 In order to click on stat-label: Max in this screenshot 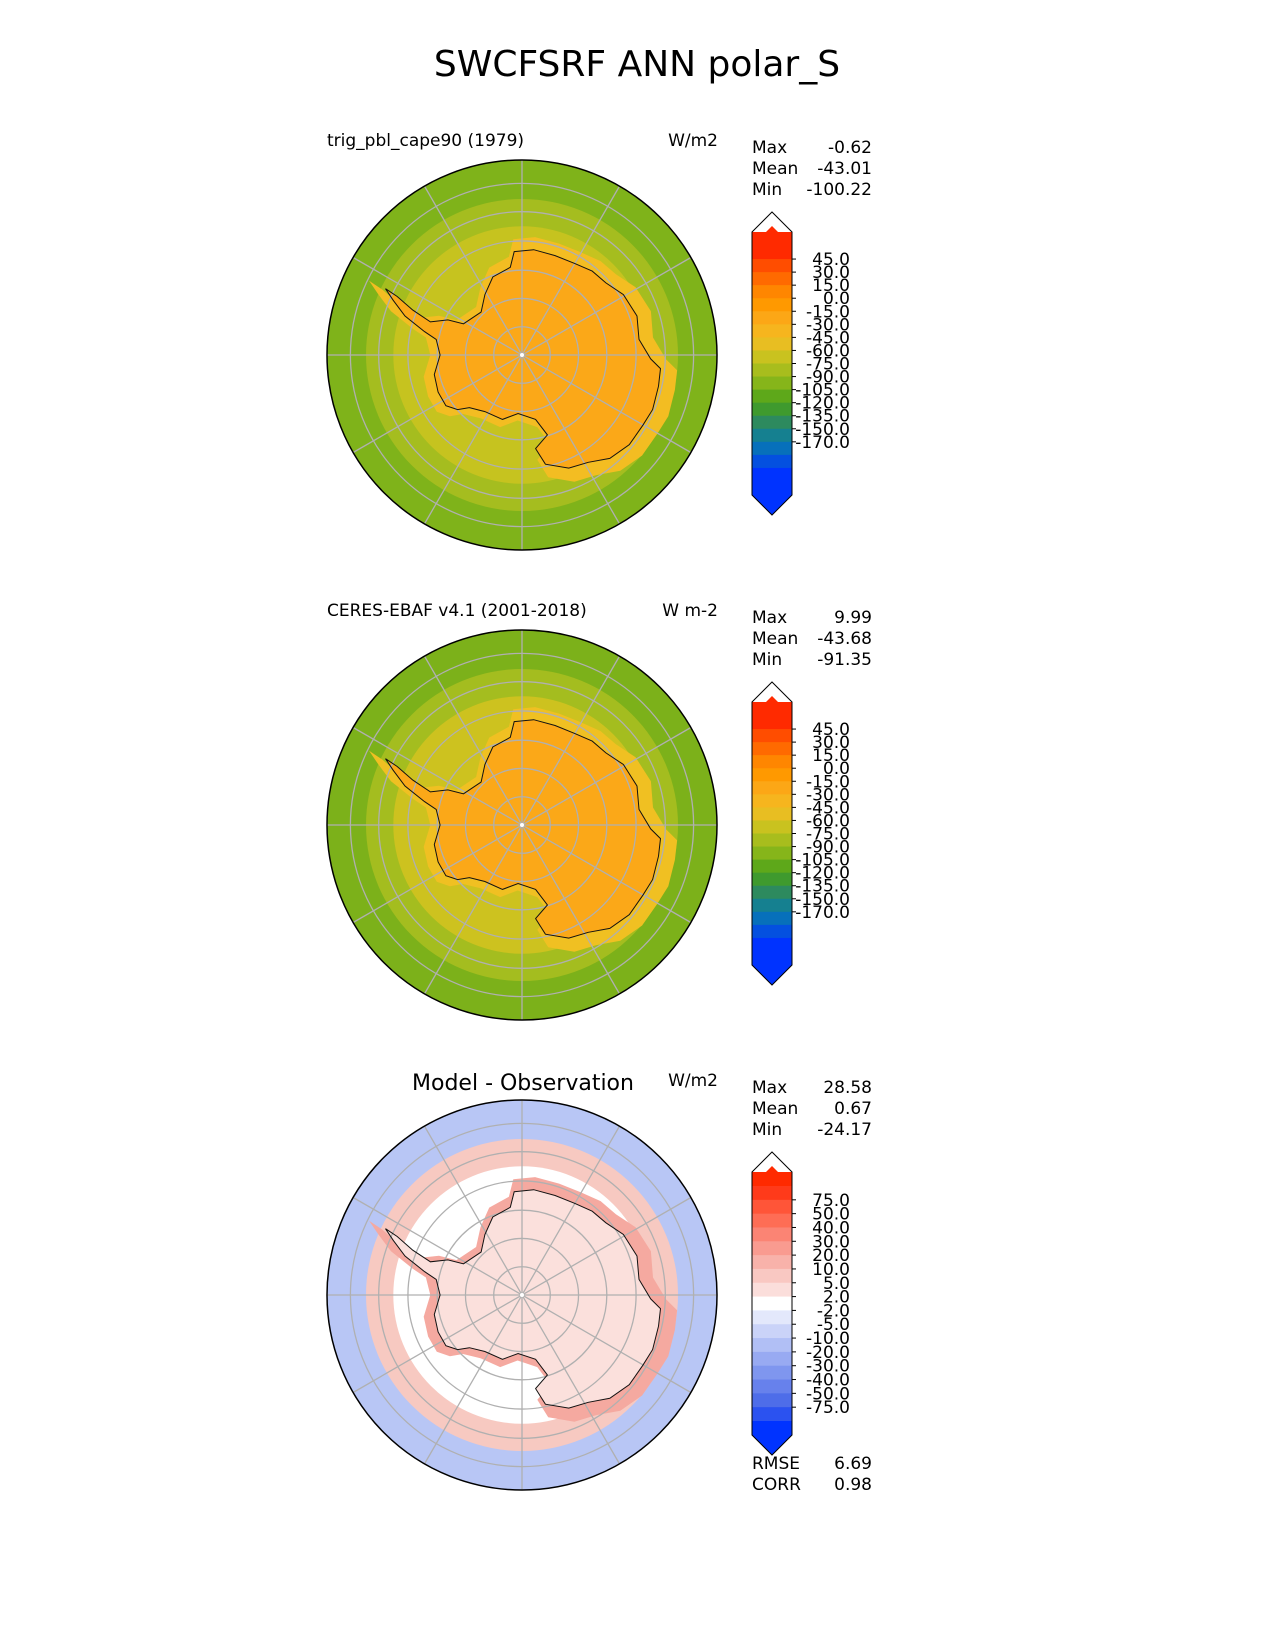, I will do `click(769, 1088)`.